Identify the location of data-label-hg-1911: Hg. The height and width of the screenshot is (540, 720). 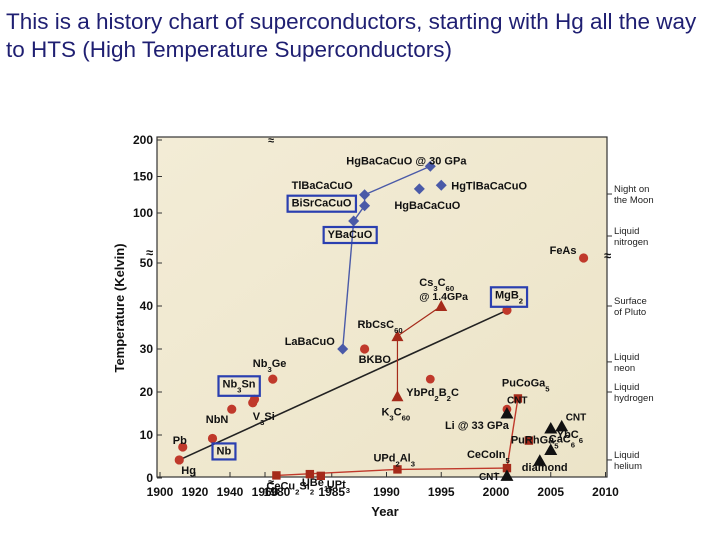
(188, 471).